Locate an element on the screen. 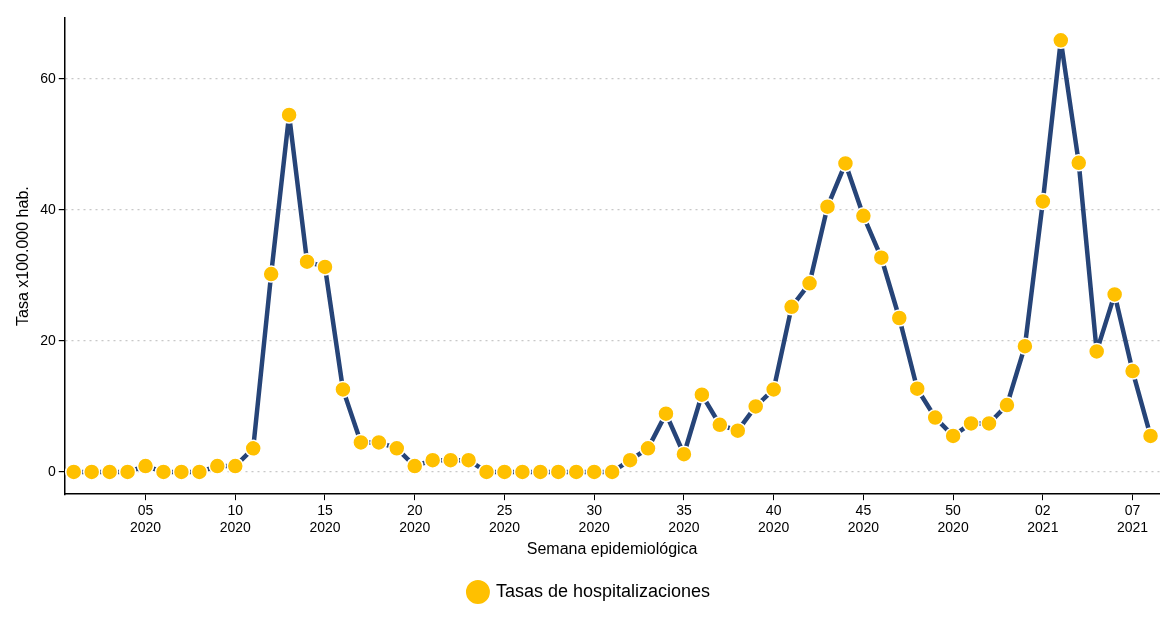  x-tick-label: 15 2020 is located at coordinates (325, 519).